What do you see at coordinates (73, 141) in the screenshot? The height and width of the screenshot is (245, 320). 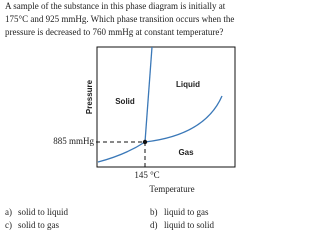 I see `pressure-marker: 885 mmHg` at bounding box center [73, 141].